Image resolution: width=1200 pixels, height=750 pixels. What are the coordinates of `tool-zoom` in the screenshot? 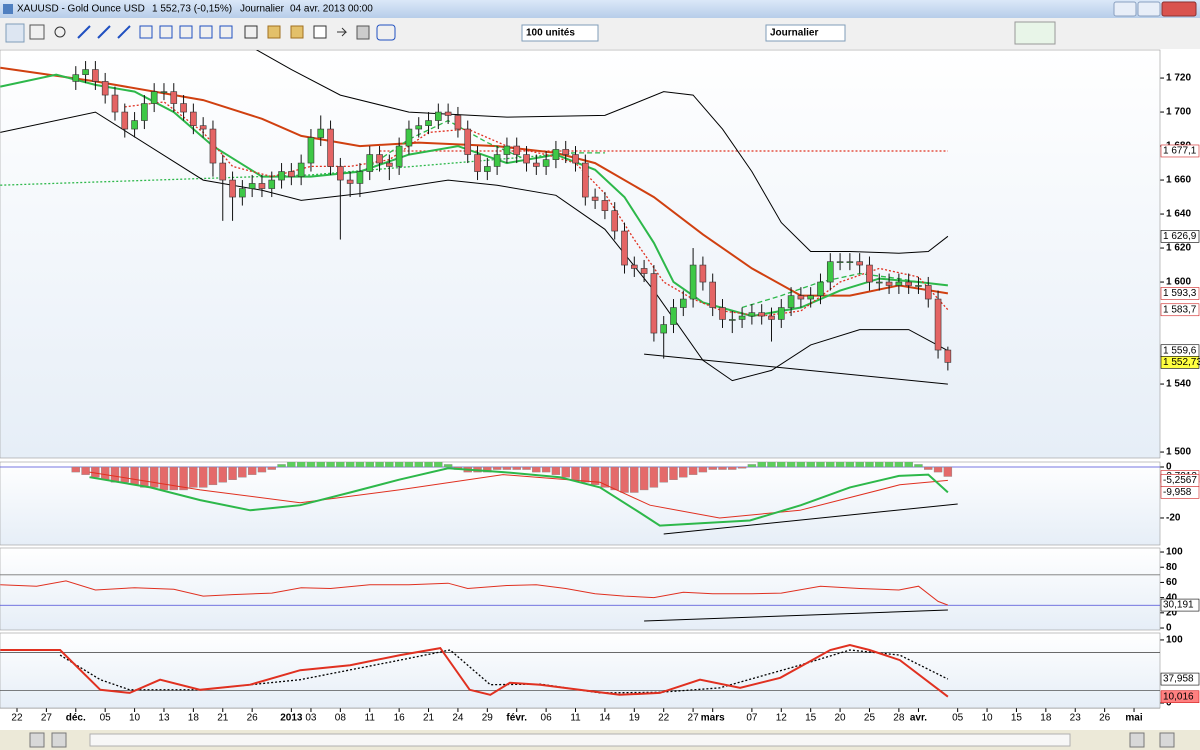 It's located at (60, 32).